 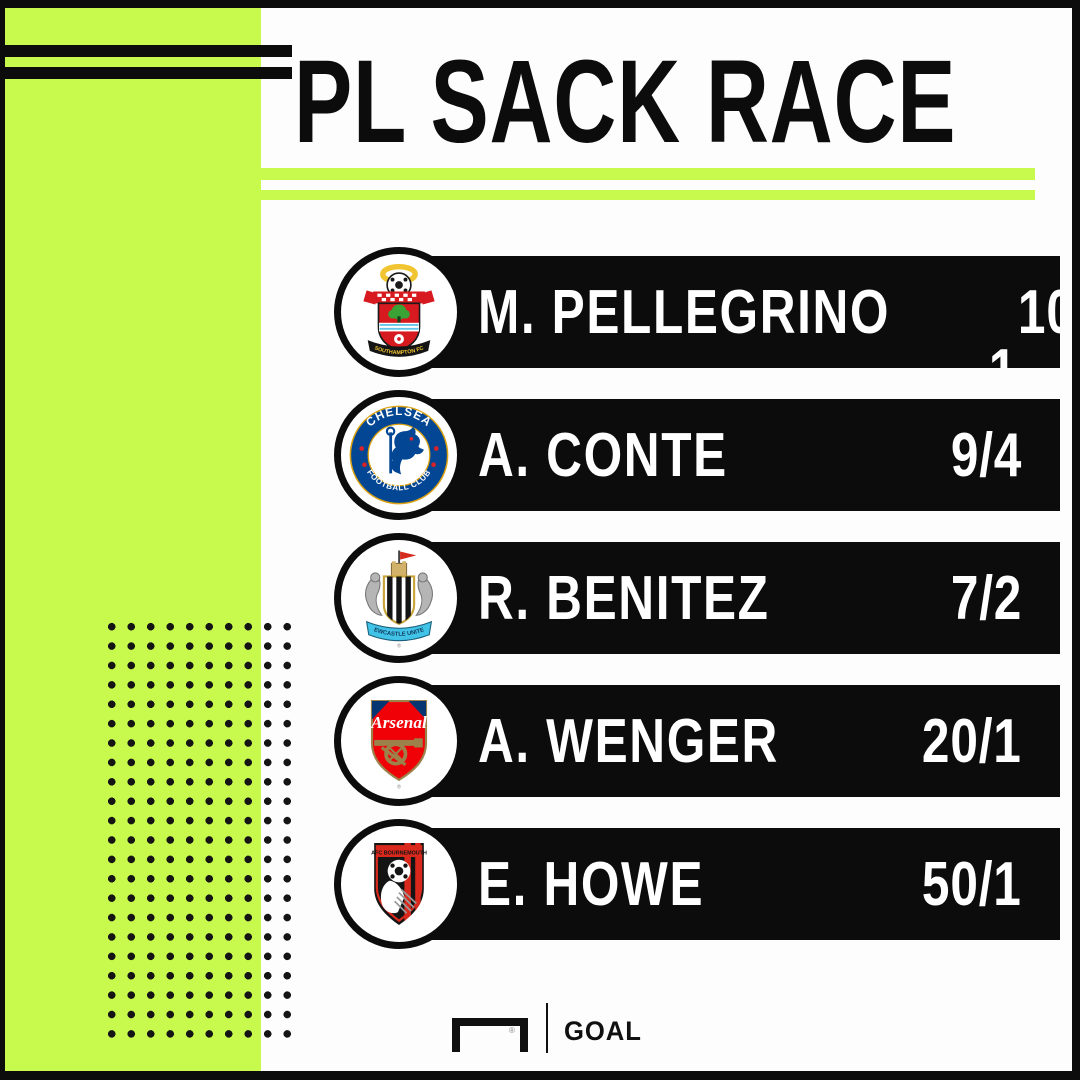 What do you see at coordinates (729, 884) in the screenshot?
I see `odds-bar: E. HOWE 50/1` at bounding box center [729, 884].